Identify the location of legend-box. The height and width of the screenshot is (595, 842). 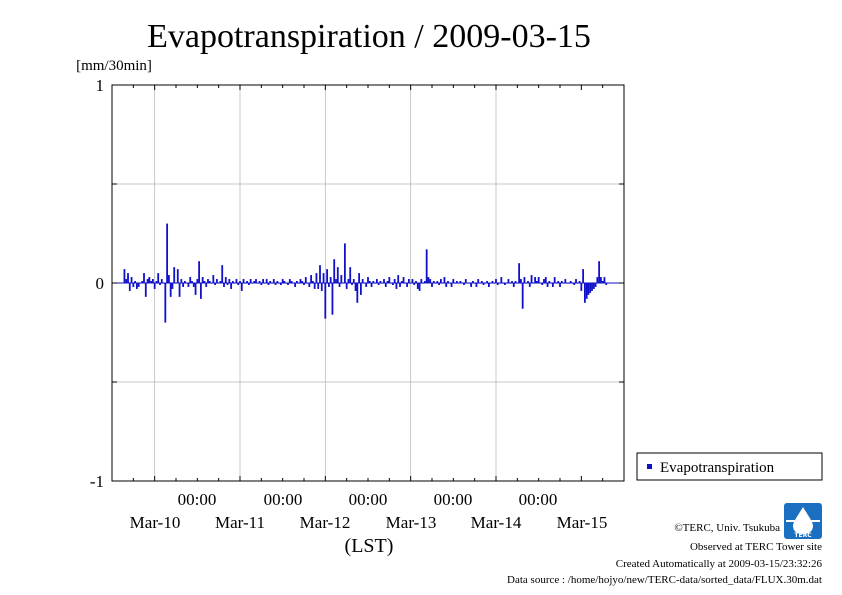
(729, 466).